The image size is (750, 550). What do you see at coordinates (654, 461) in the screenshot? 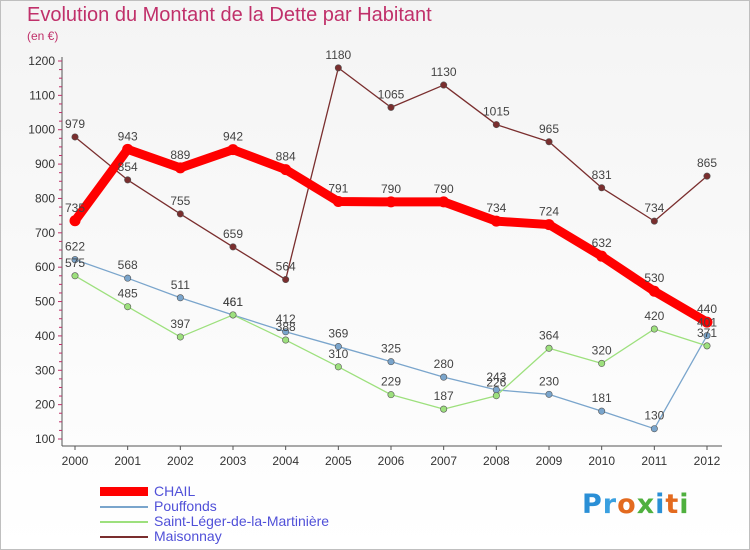
I see `x-tick-label: 2011` at bounding box center [654, 461].